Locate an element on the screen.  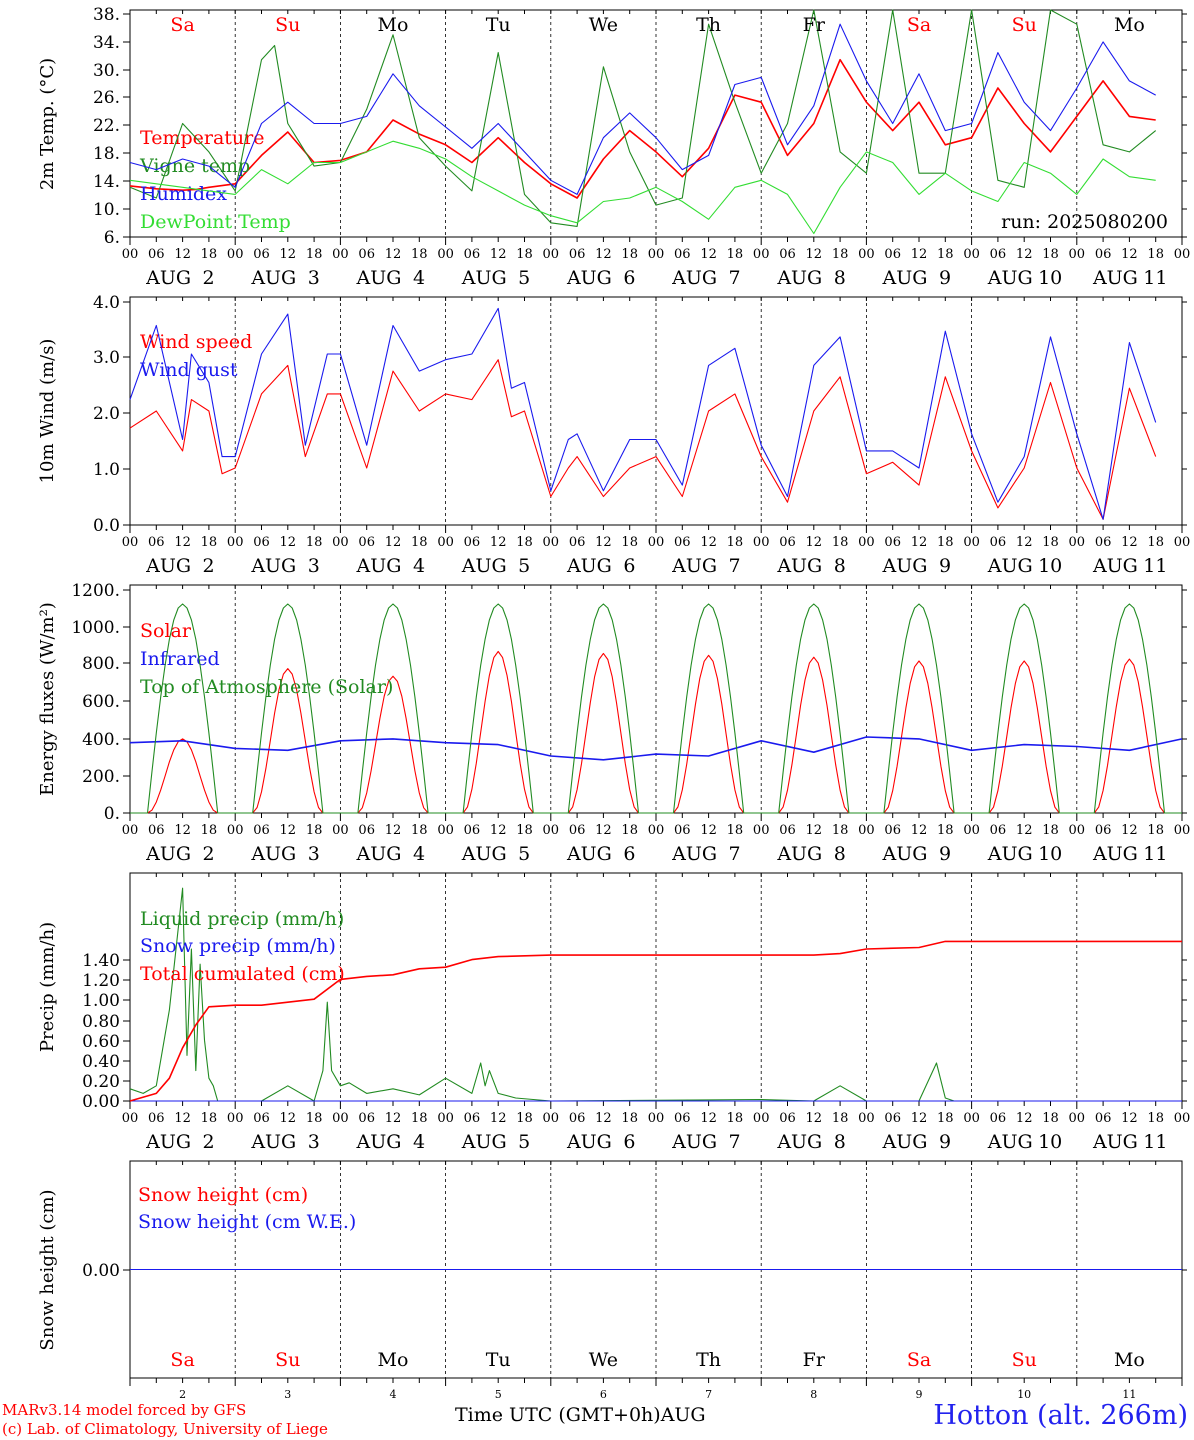
day-number-label: 11 is located at coordinates (1155, 1142).